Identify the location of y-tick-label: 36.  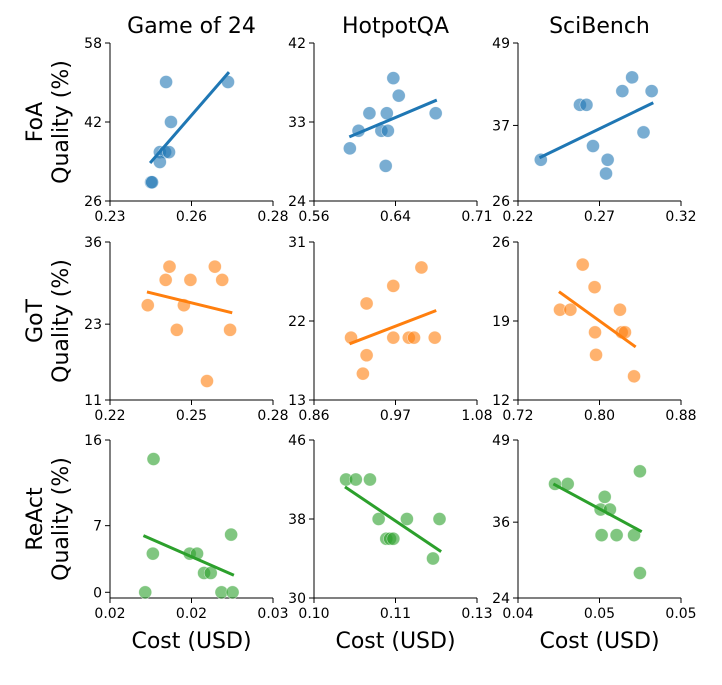
(93, 243).